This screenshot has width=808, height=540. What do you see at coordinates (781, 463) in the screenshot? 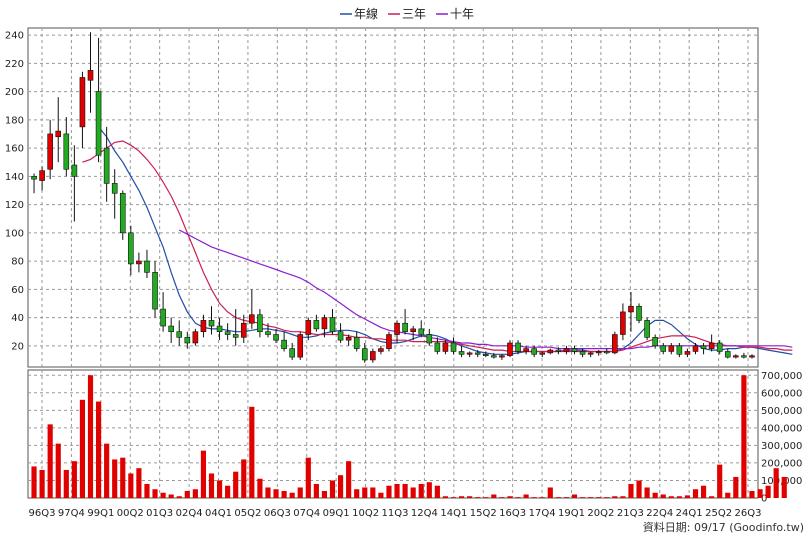
I see `volume-tick-label: 200,000` at bounding box center [781, 463].